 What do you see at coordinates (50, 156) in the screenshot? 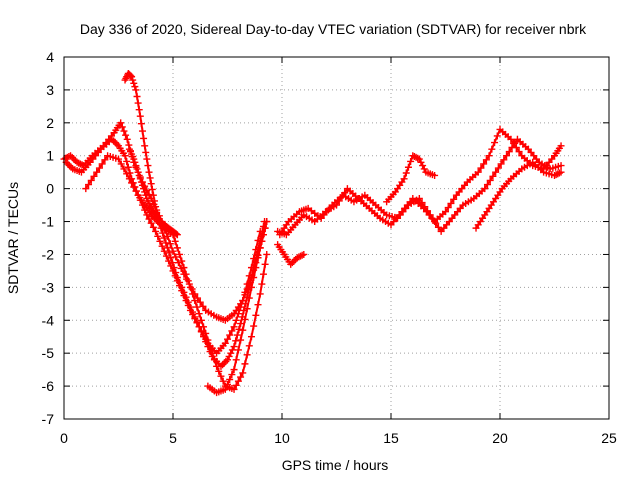
I see `y-tick-label: 1` at bounding box center [50, 156].